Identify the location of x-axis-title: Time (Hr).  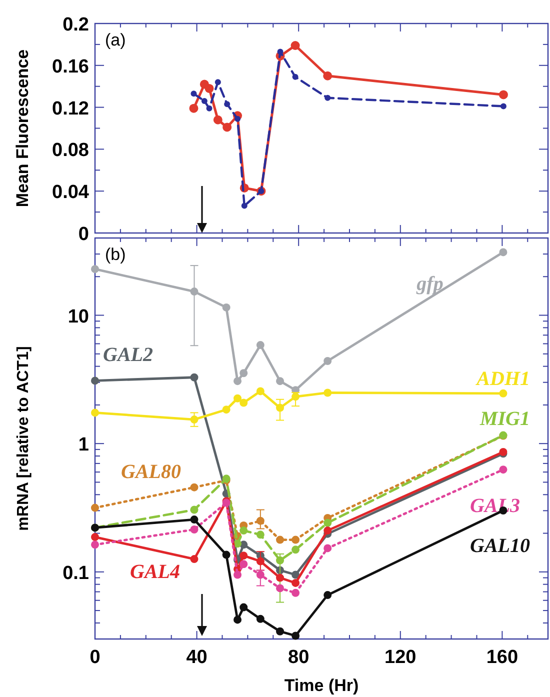
(321, 685).